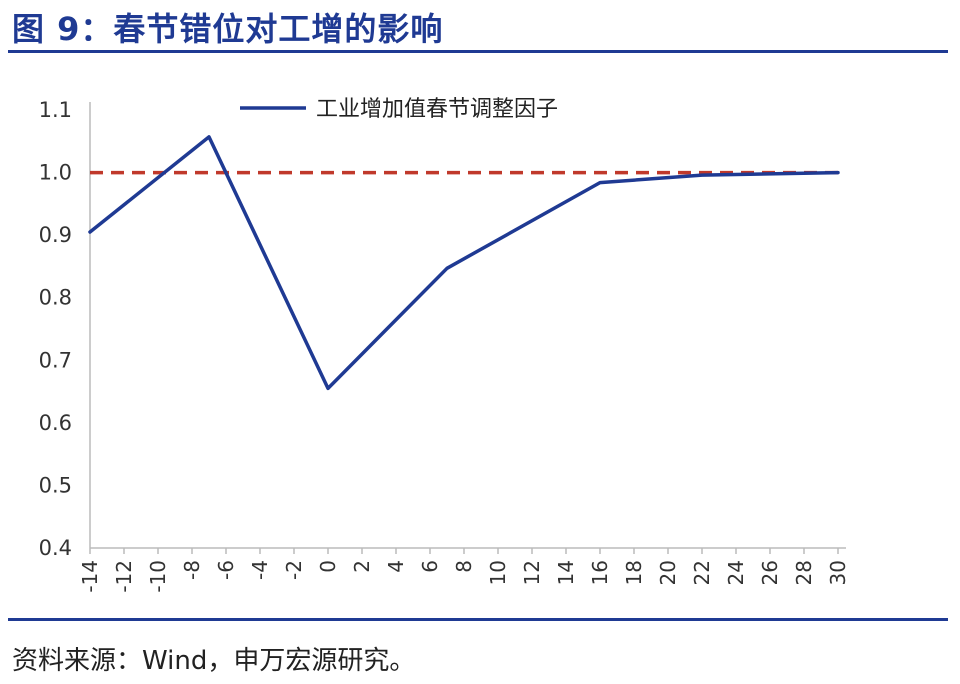  What do you see at coordinates (55, 329) in the screenshot?
I see `y-axis-ticks: 0.4 0.5 0.6 0.7 0.8 0.9 1.0 1.1` at bounding box center [55, 329].